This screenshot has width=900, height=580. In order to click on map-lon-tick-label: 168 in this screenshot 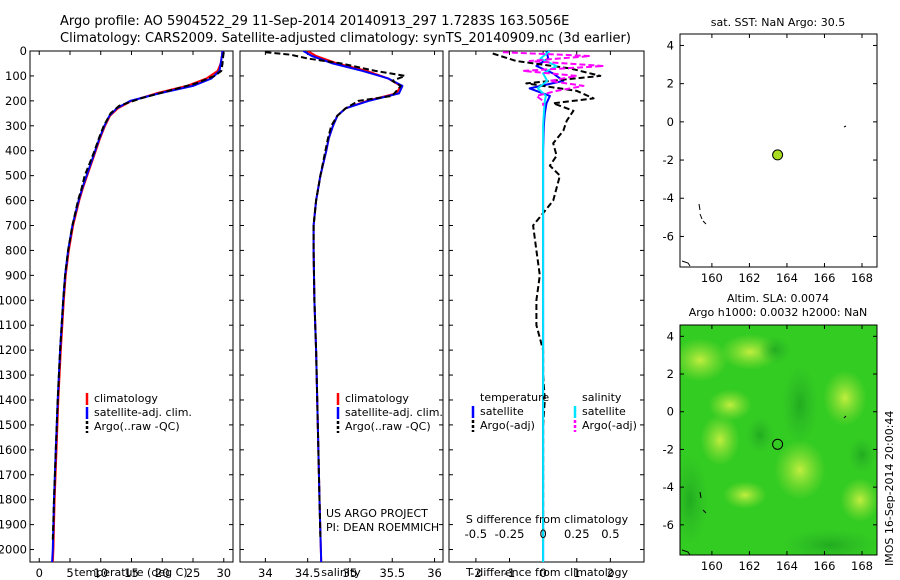, I will do `click(862, 566)`.